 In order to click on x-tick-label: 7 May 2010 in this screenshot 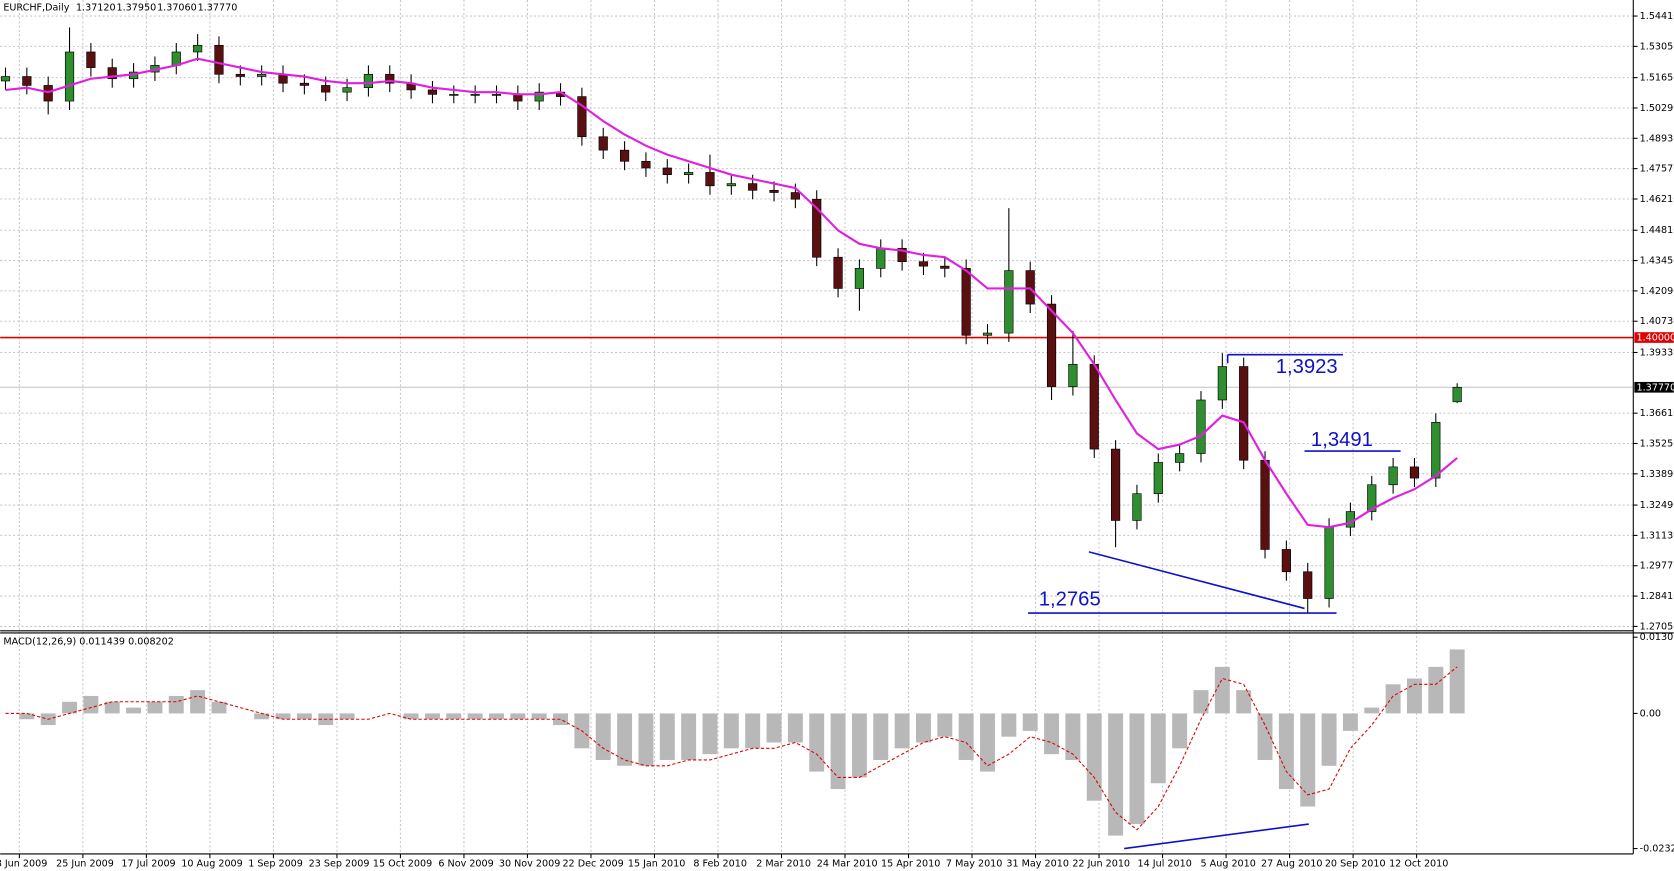, I will do `click(974, 864)`.